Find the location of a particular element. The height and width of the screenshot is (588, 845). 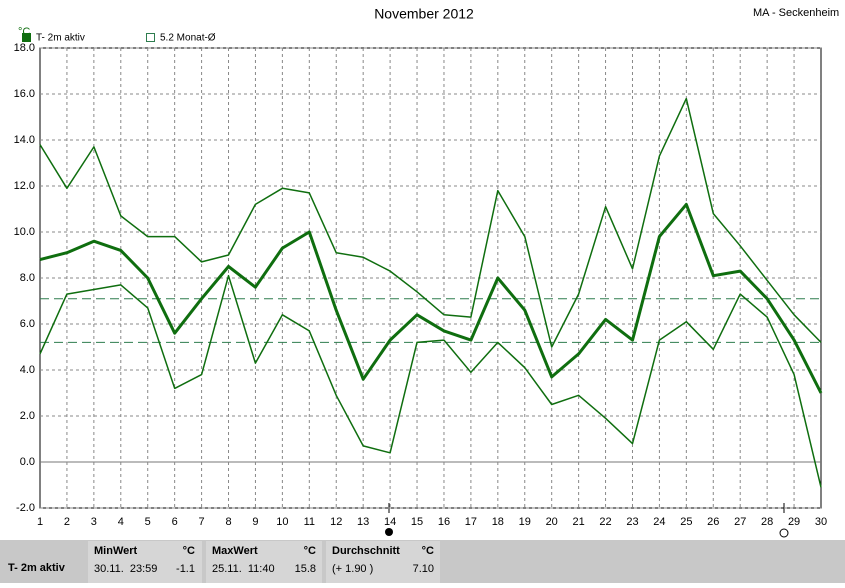

y-tick-label: -2.0 is located at coordinates (25, 508).